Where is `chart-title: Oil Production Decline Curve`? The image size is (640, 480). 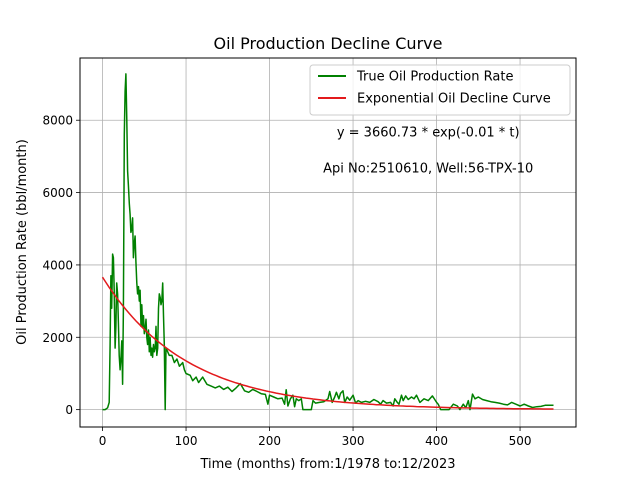
chart-title: Oil Production Decline Curve is located at coordinates (328, 43).